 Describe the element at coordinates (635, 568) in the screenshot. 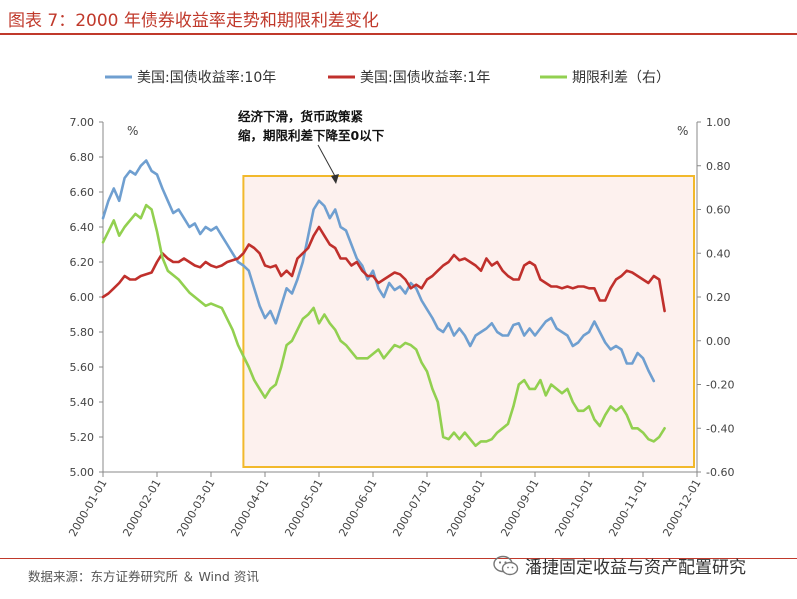

I see `watermark-text: 潘捷固定收益与资产配置研究` at that location.